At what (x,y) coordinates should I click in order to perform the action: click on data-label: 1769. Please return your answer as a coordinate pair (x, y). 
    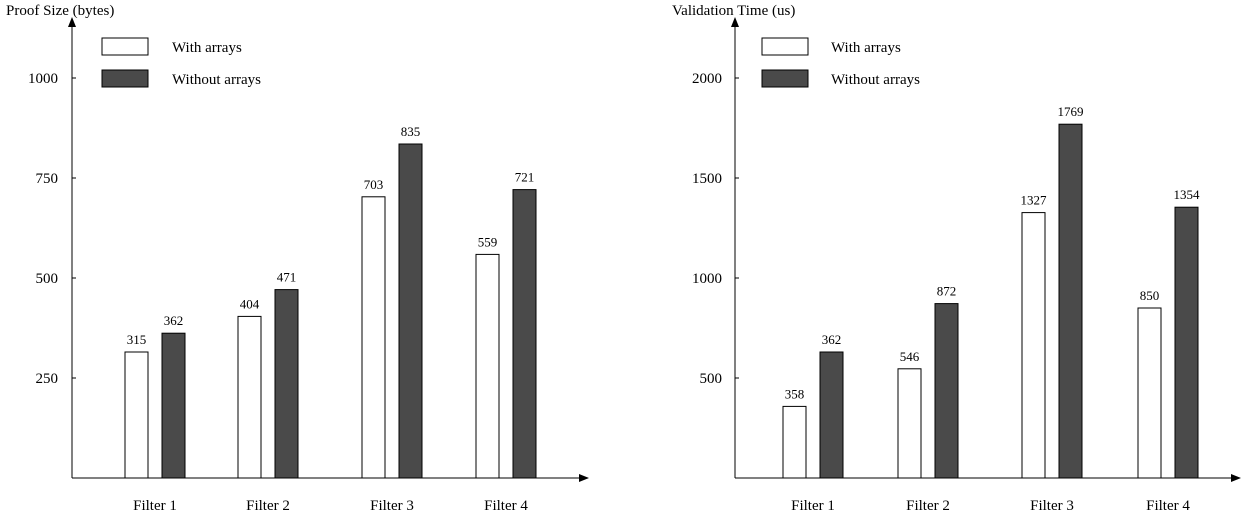
    Looking at the image, I should click on (1071, 111).